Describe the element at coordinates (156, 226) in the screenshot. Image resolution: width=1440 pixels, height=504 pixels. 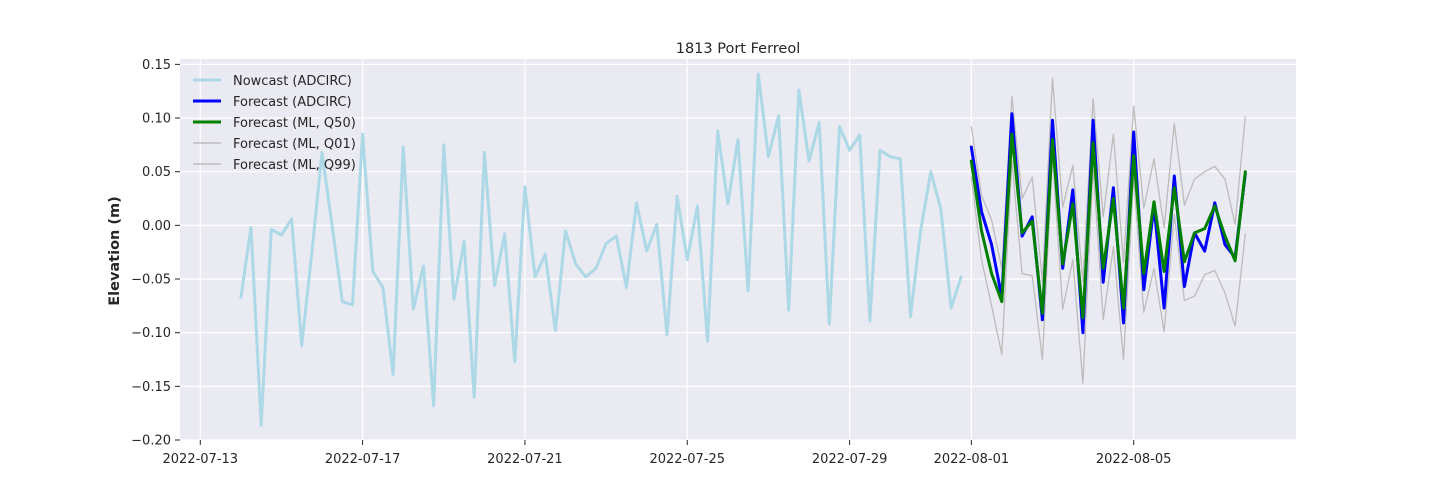
I see `y-tick-label: 0.00` at that location.